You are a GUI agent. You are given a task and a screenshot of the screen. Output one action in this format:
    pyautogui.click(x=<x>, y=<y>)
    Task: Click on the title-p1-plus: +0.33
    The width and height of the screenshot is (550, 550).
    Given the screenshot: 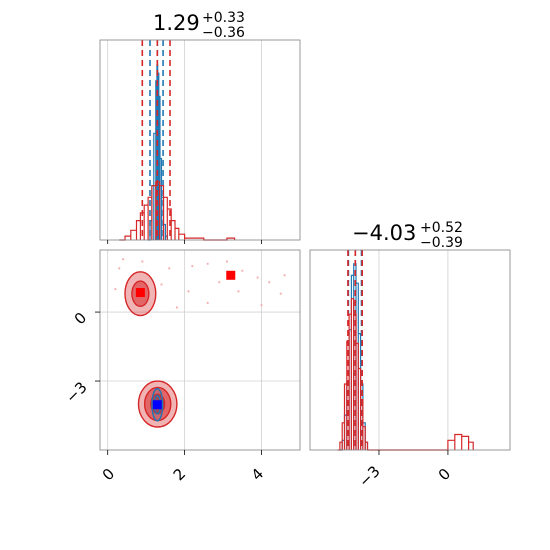 What is the action you would take?
    pyautogui.click(x=223, y=18)
    